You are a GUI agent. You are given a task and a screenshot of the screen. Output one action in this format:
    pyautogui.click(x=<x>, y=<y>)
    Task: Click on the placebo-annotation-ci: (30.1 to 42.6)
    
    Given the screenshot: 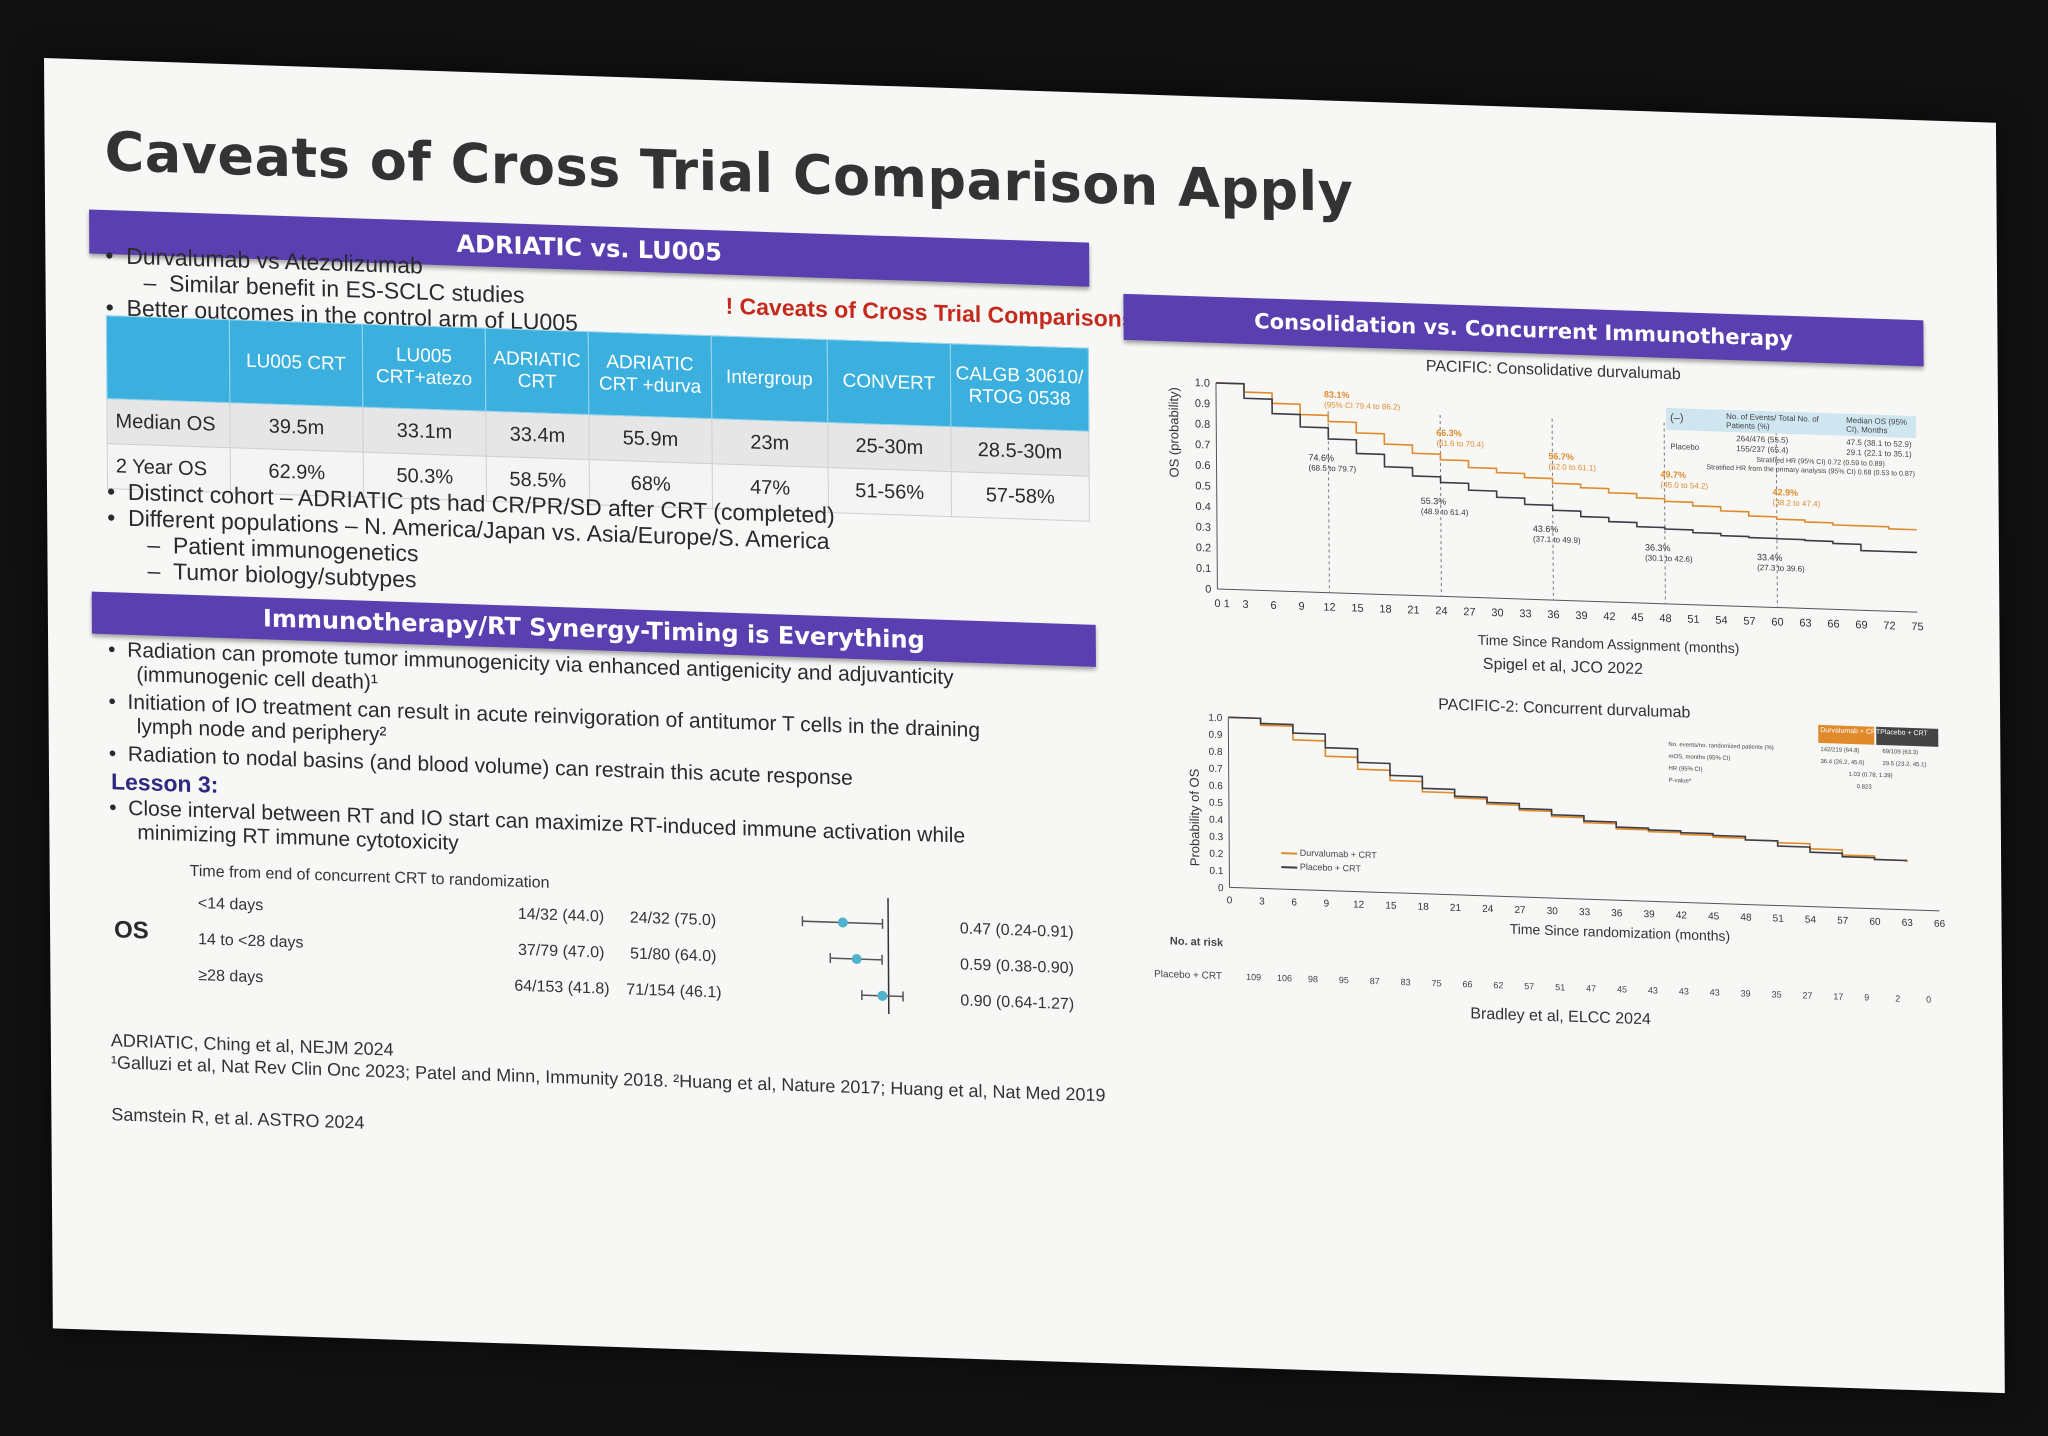 What is the action you would take?
    pyautogui.click(x=1669, y=558)
    